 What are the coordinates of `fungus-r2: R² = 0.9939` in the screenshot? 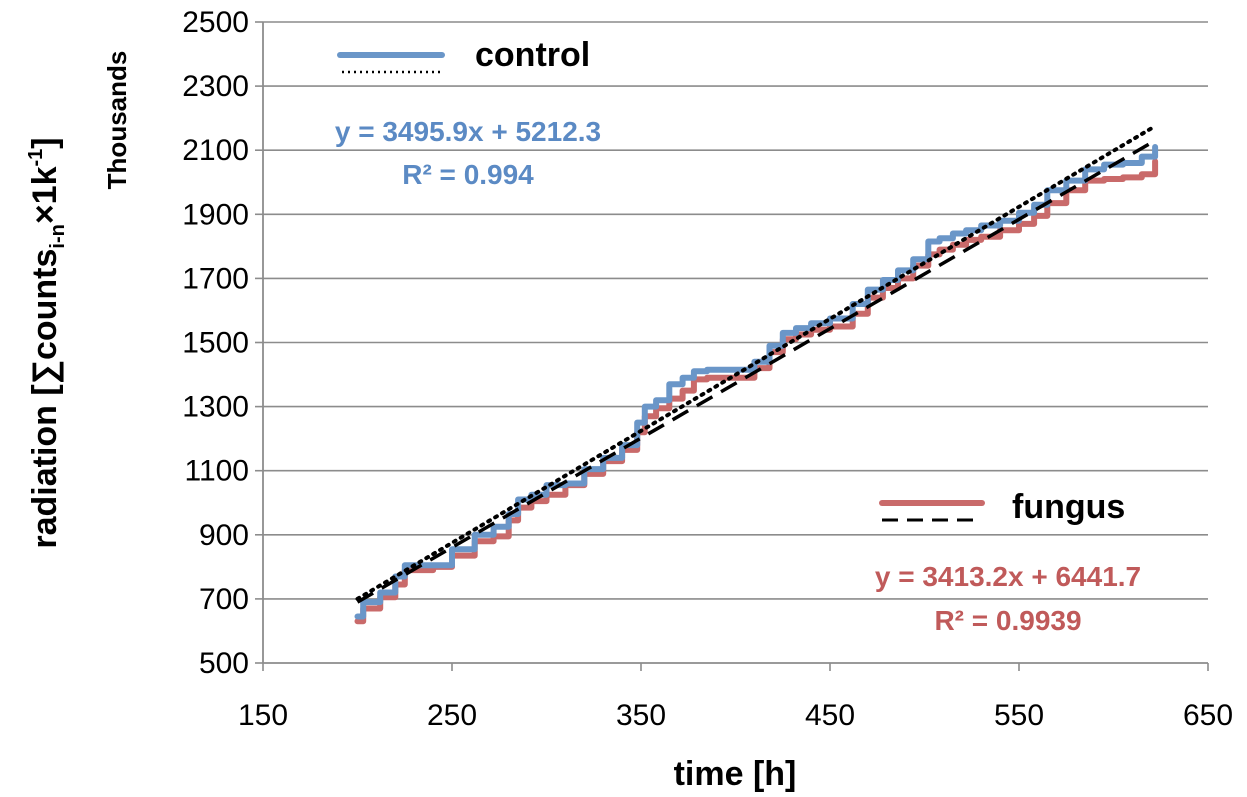 It's located at (1007, 620).